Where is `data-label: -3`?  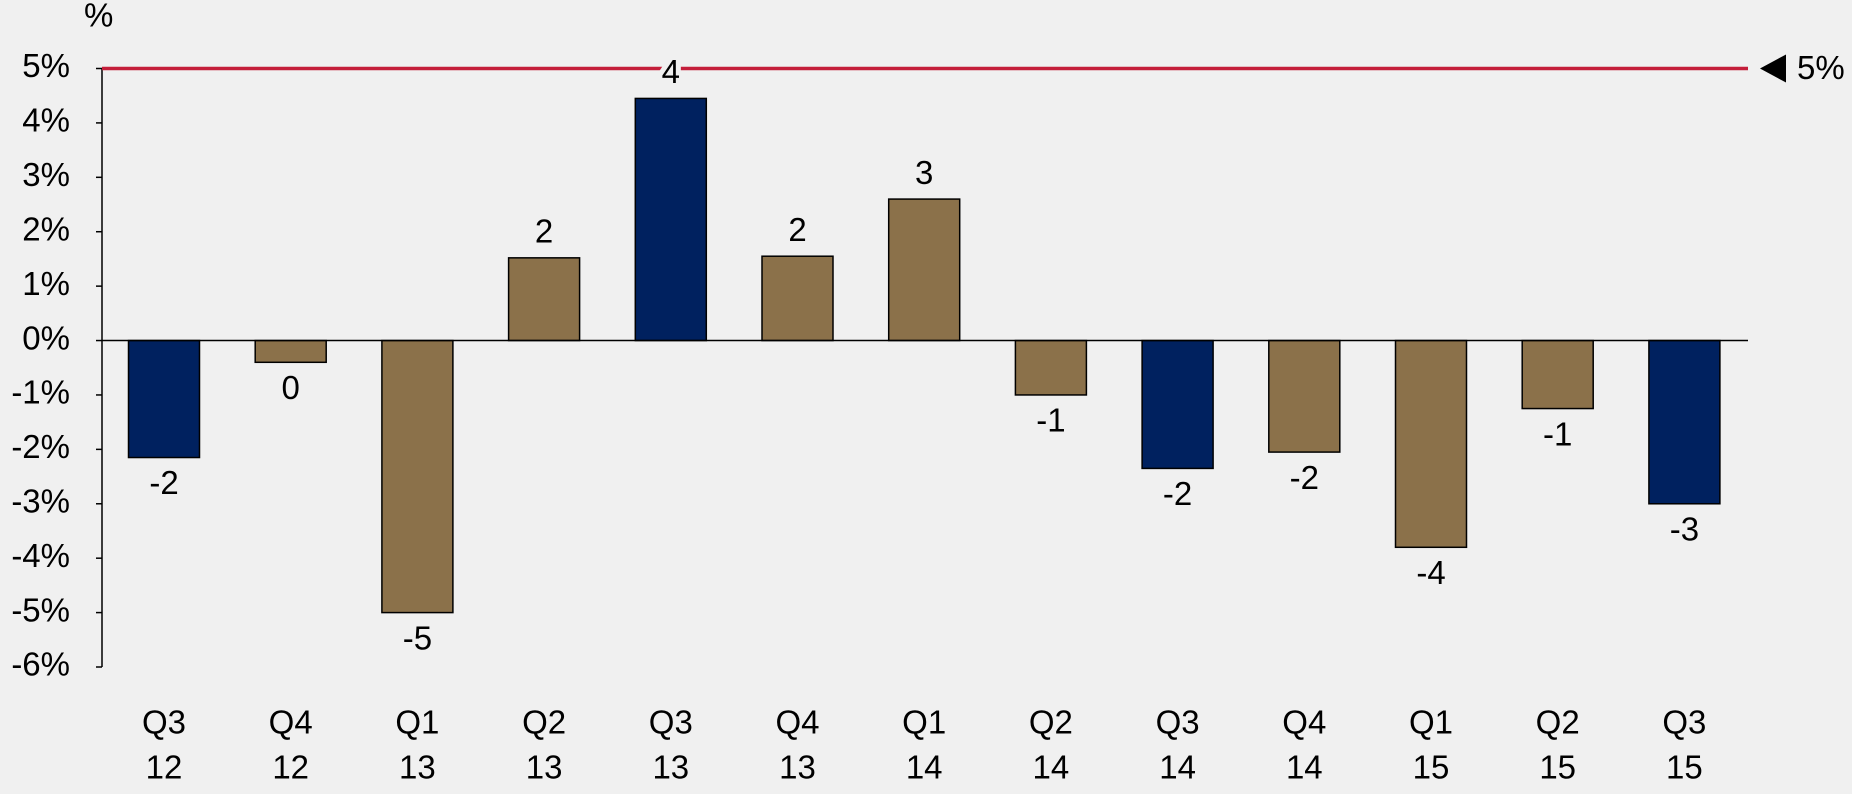
data-label: -3 is located at coordinates (1684, 528).